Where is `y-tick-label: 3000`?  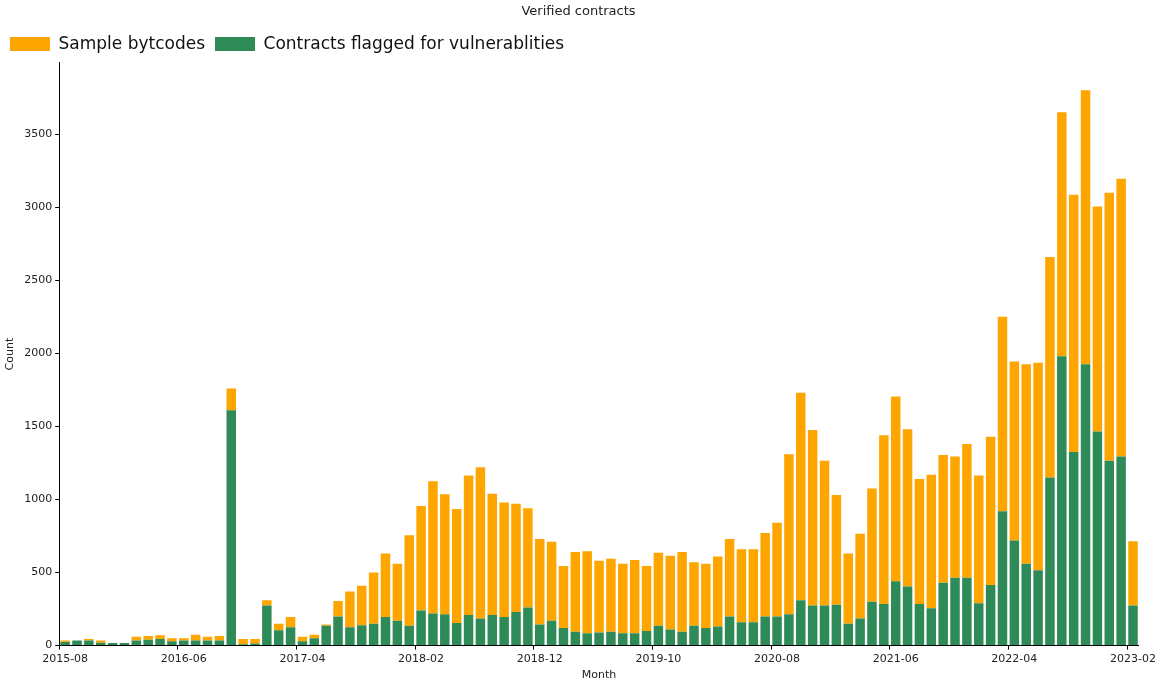 y-tick-label: 3000 is located at coordinates (38, 207).